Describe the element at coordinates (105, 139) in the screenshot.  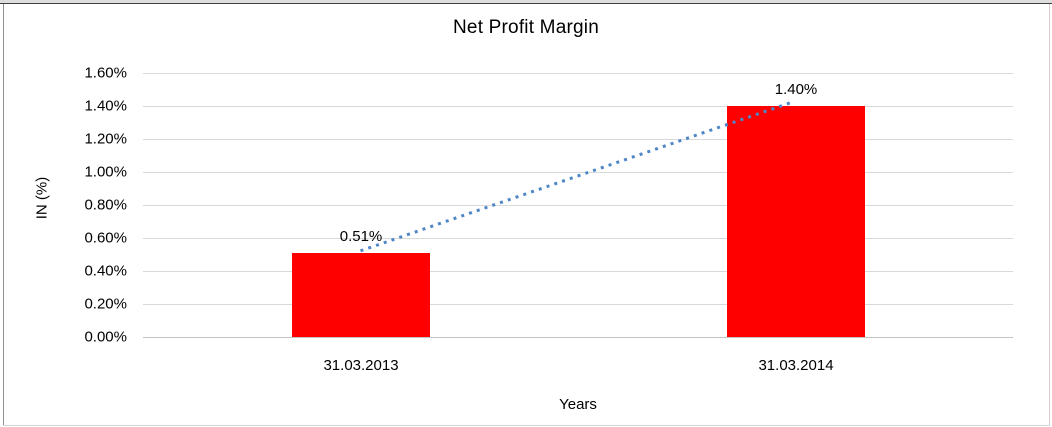
I see `y-tick-label: 1.20%` at that location.